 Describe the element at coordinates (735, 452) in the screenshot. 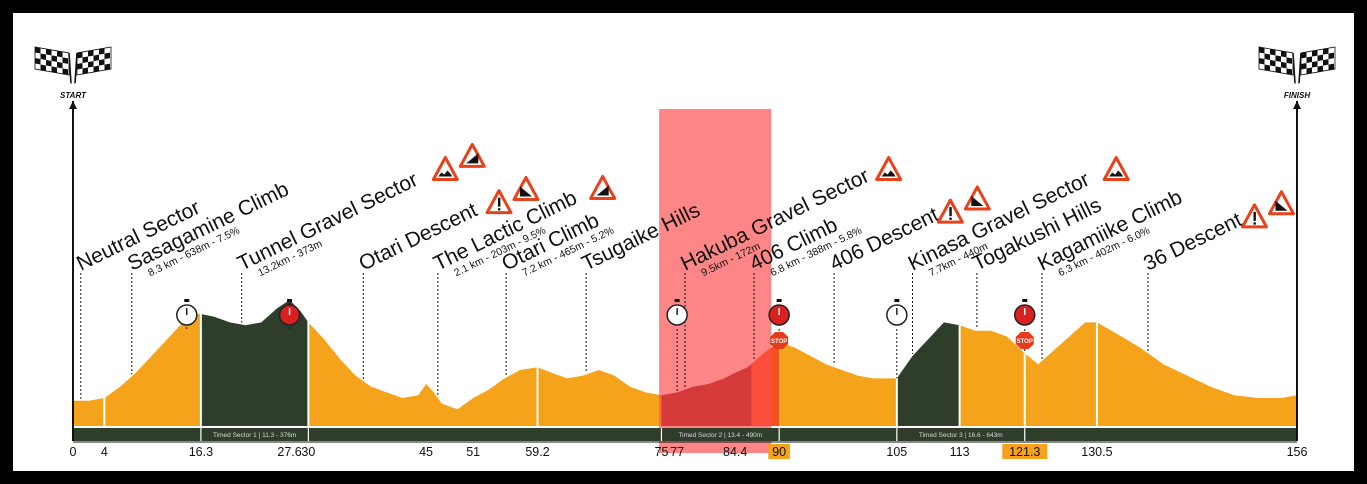

I see `km-tick-label: 84.4` at that location.